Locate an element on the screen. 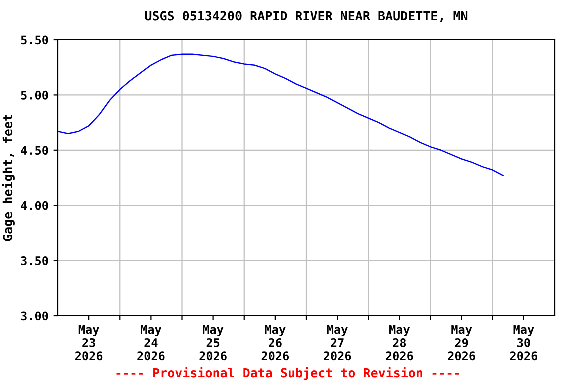 This screenshot has height=384, width=576. x-tick-label: May 27 2026 is located at coordinates (338, 343).